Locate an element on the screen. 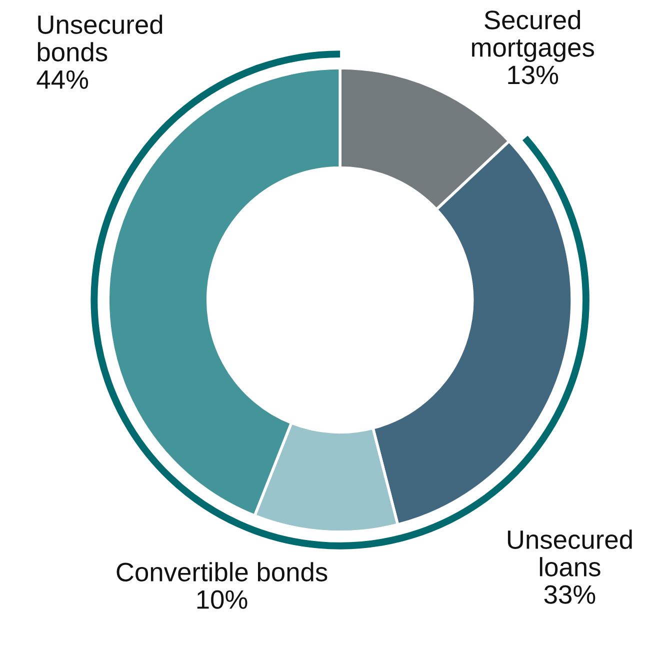 The image size is (669, 650). data-label: 13% is located at coordinates (533, 75).